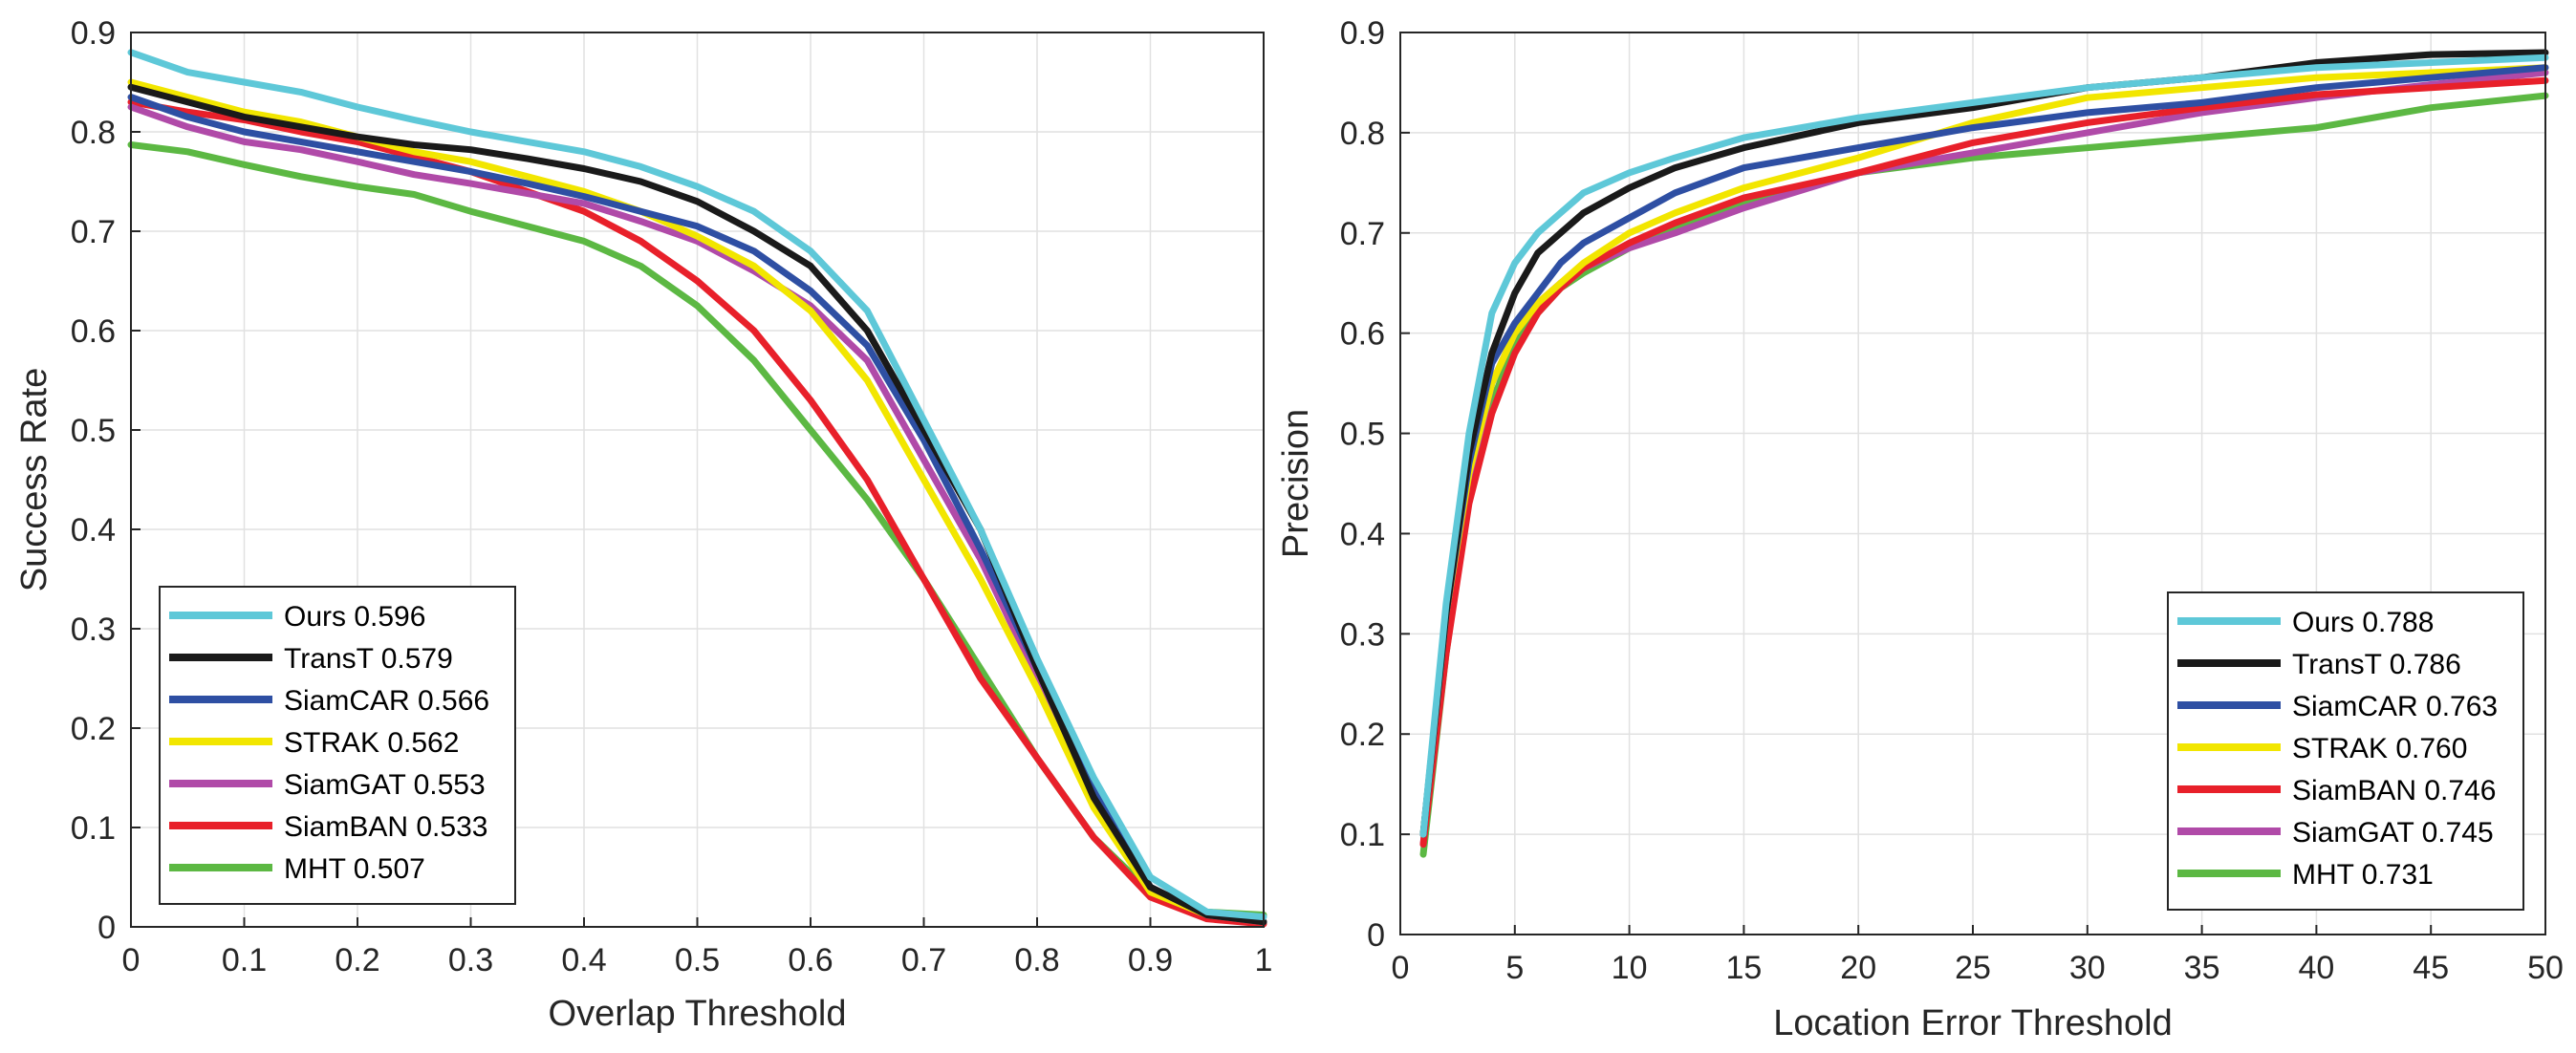 The image size is (2576, 1053). I want to click on legend-item: MHT 0.731, so click(2305, 875).